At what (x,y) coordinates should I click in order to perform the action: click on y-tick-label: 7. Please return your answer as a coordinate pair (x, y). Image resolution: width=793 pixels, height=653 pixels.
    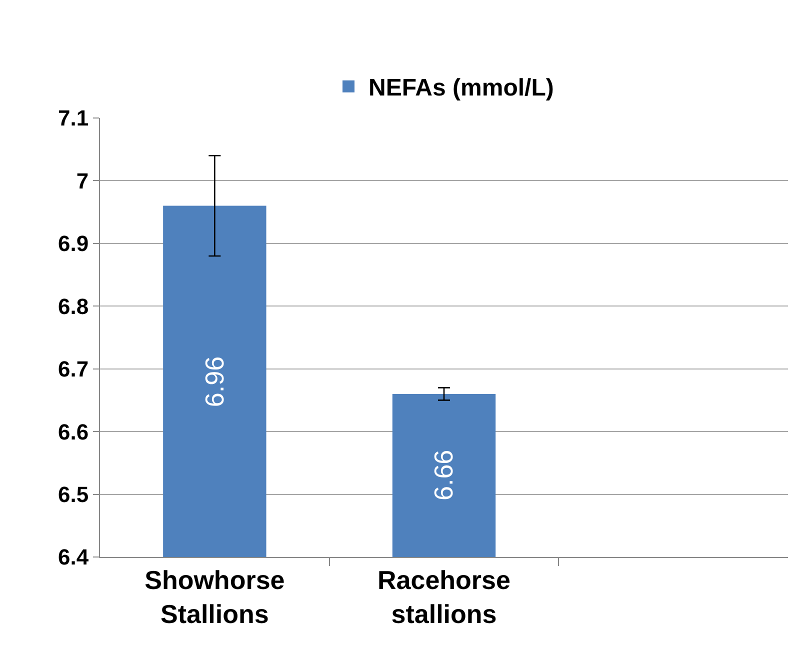
    Looking at the image, I should click on (82, 181).